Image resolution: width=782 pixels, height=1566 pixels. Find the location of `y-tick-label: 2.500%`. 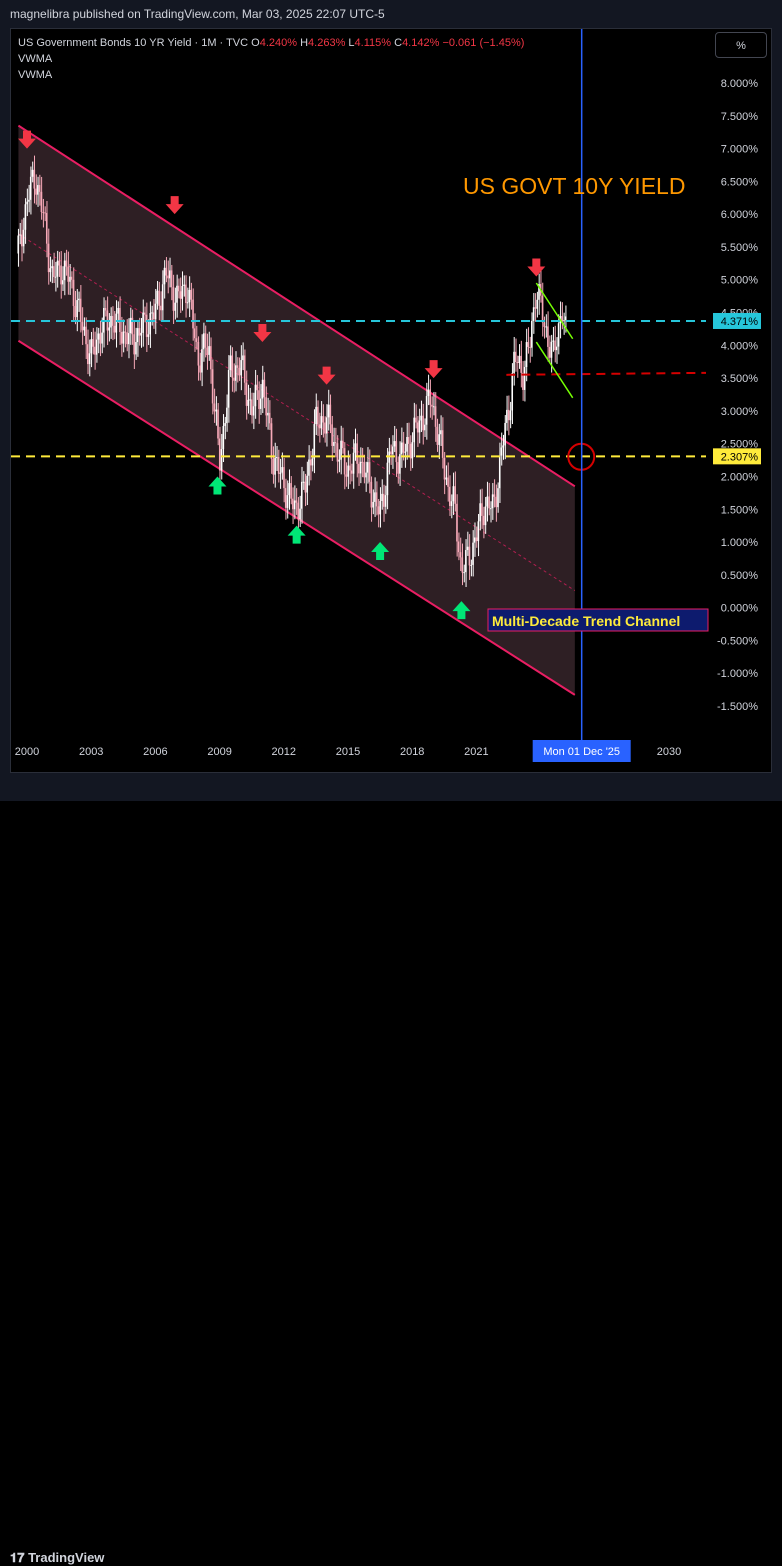

y-tick-label: 2.500% is located at coordinates (740, 445).